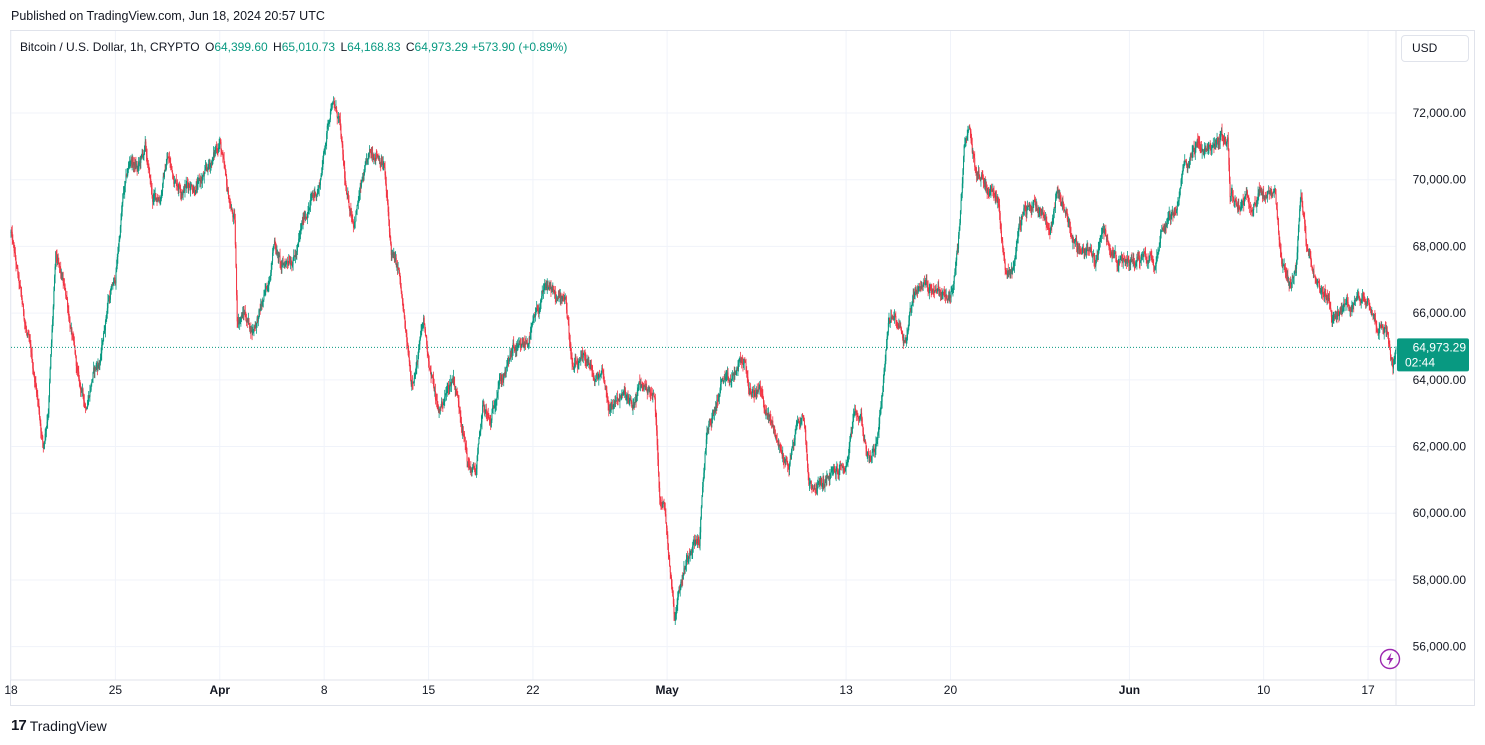 The width and height of the screenshot is (1485, 745). What do you see at coordinates (1435, 48) in the screenshot?
I see `currency-button: USD` at bounding box center [1435, 48].